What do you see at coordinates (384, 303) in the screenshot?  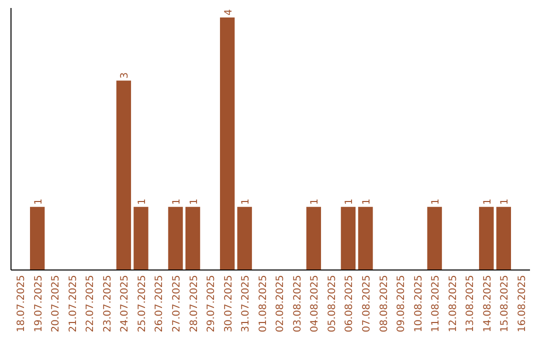 I see `x-tick-label: 08.08.2025` at bounding box center [384, 303].